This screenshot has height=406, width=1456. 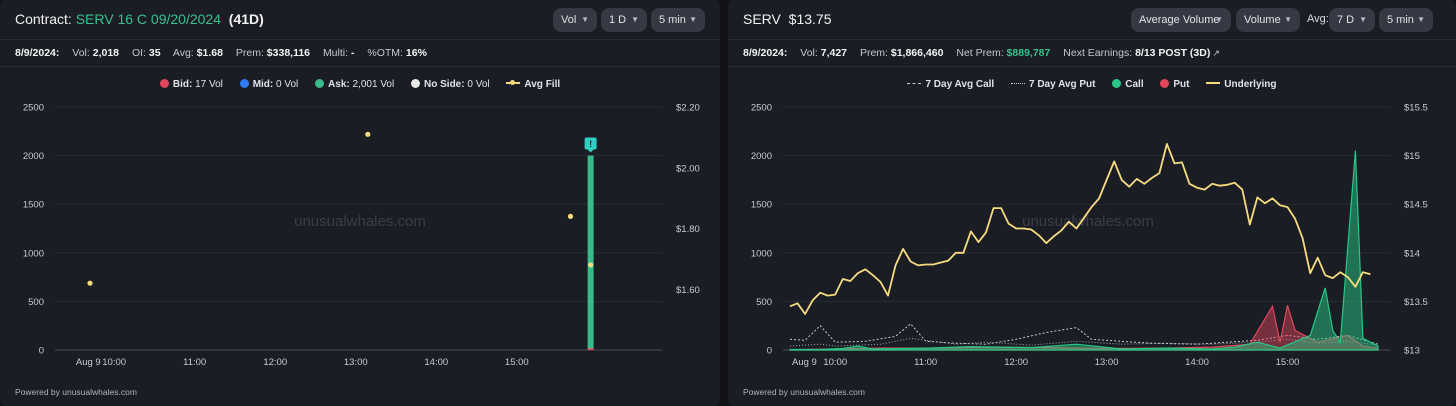 I want to click on external-link-icon: ↗, so click(x=1216, y=53).